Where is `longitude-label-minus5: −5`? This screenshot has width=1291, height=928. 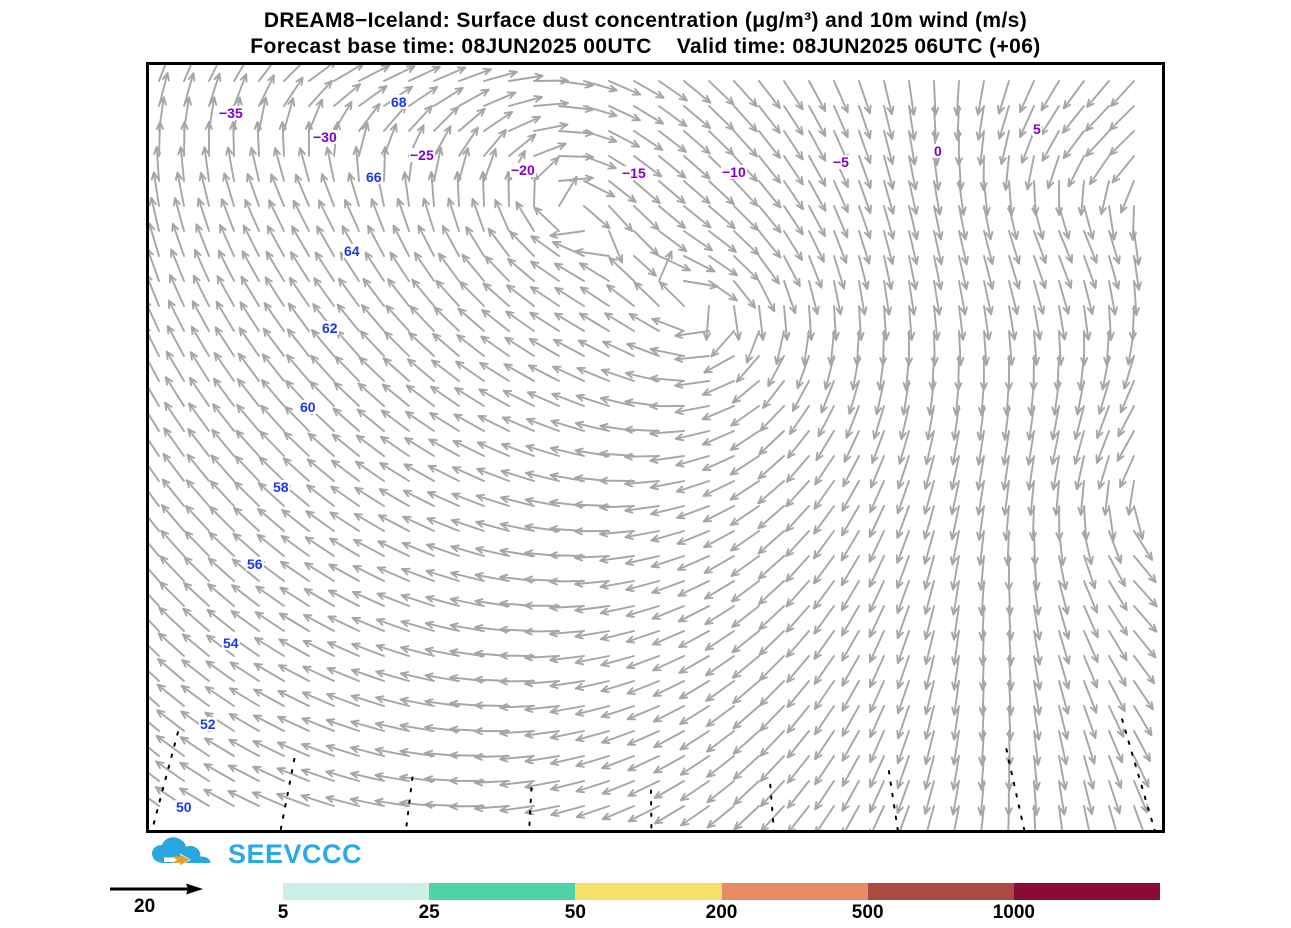
longitude-label-minus5: −5 is located at coordinates (841, 162).